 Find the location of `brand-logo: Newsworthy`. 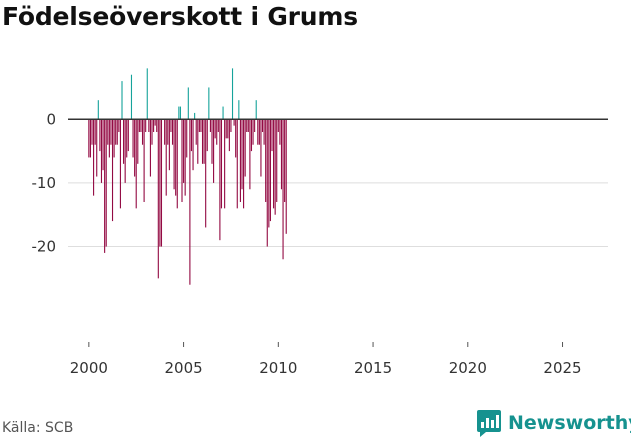

brand-logo: Newsworthy is located at coordinates (553, 423).